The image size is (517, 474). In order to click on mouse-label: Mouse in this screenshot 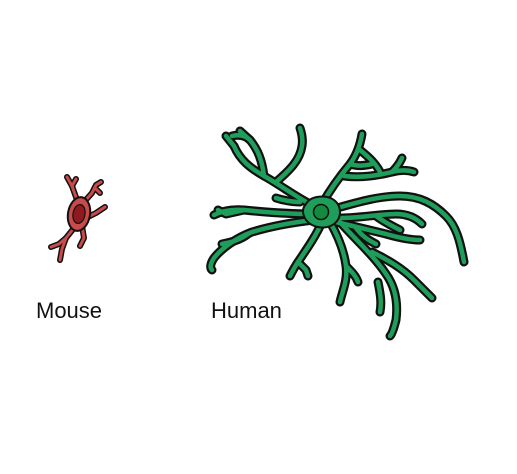, I will do `click(69, 310)`.